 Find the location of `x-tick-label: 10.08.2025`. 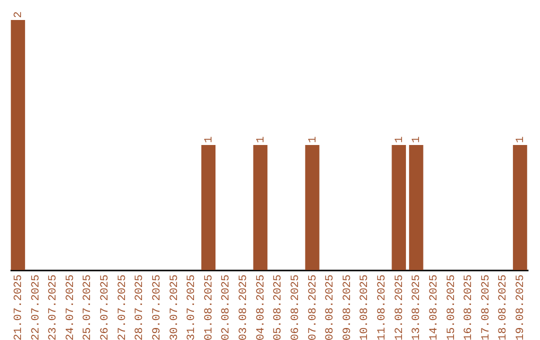

x-tick-label: 10.08.2025 is located at coordinates (365, 307).